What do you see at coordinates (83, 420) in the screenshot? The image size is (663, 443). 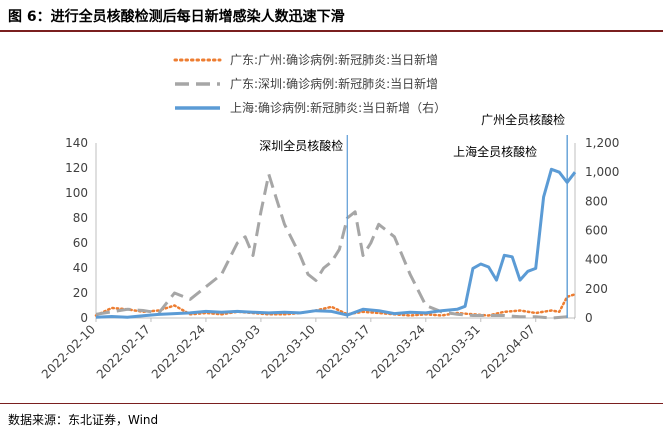 I see `data-source: 数据来源：东北证券，Wind` at bounding box center [83, 420].